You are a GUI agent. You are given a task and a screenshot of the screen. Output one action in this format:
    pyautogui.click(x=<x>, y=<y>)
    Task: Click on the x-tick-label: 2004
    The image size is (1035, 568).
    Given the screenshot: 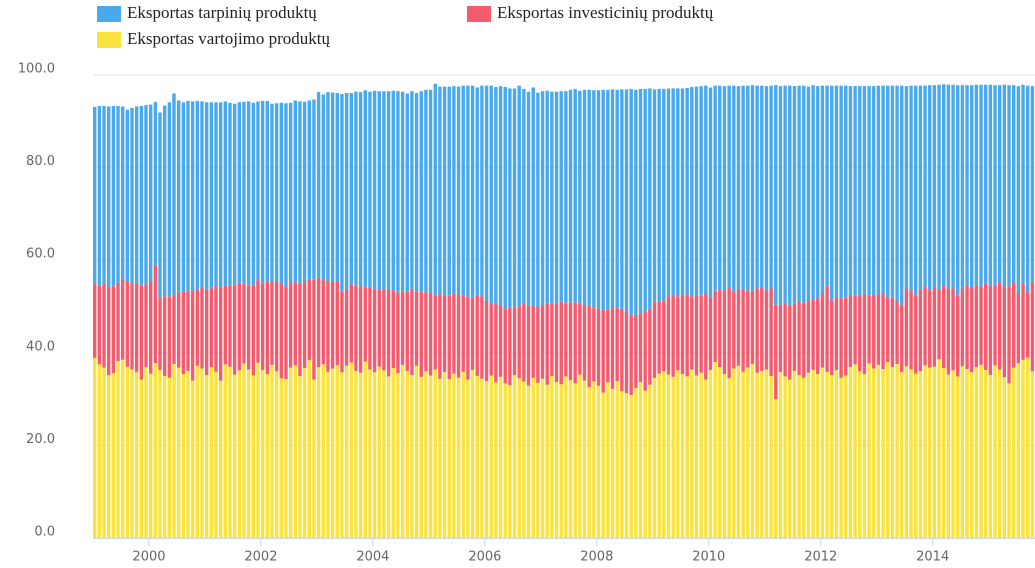 What is the action you would take?
    pyautogui.click(x=372, y=557)
    